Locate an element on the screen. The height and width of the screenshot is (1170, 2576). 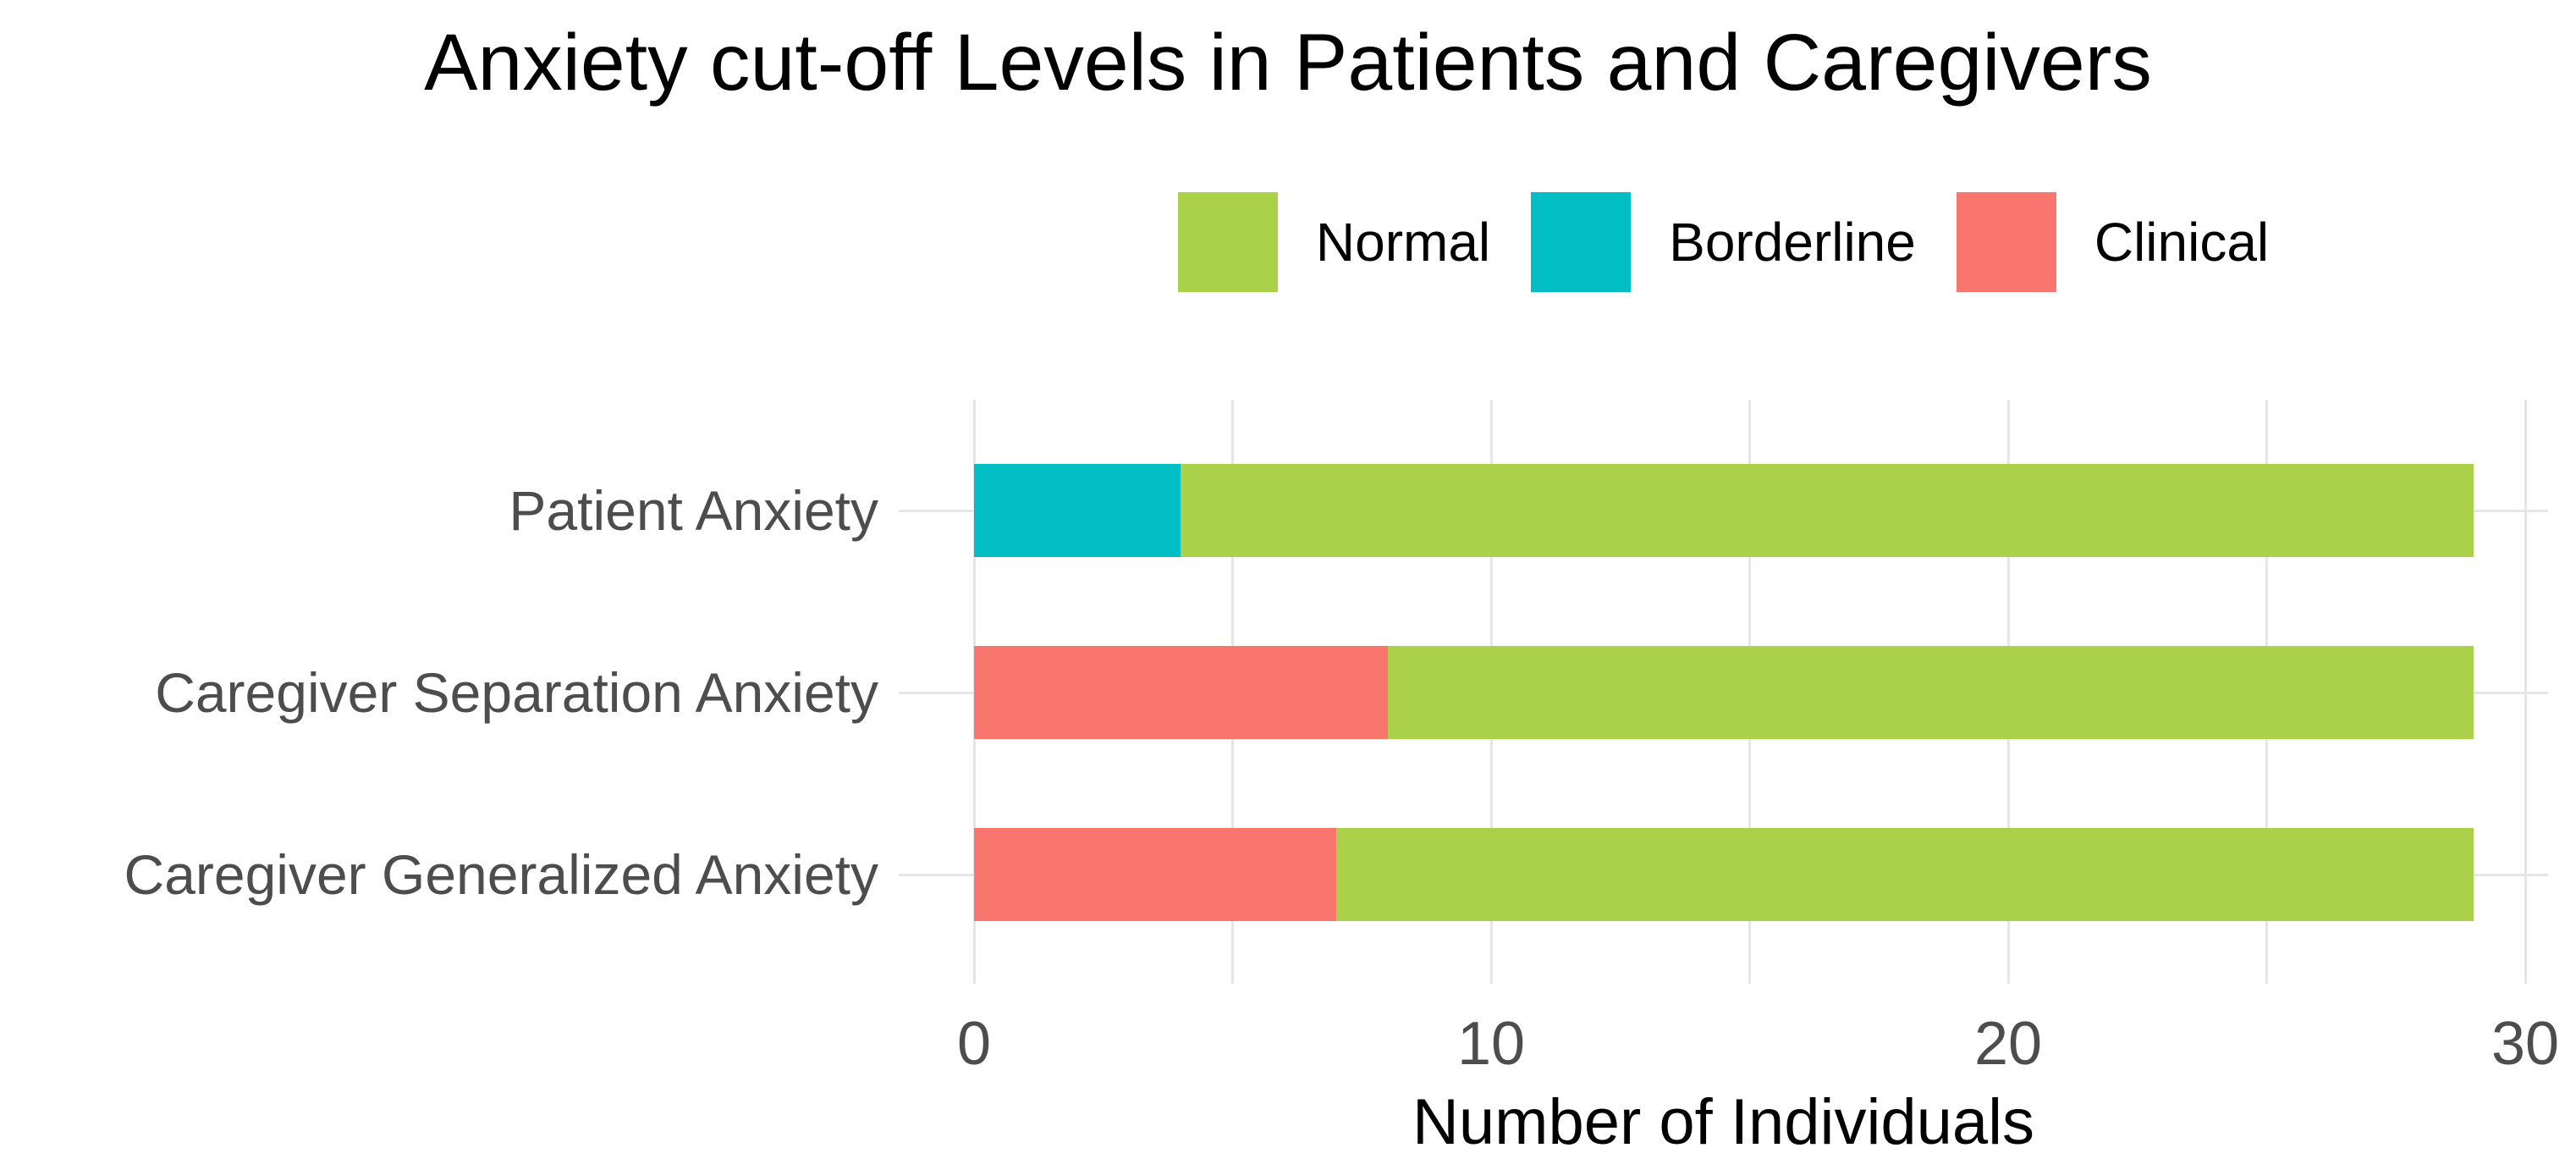
x-tick-label-0: 0 is located at coordinates (974, 1044).